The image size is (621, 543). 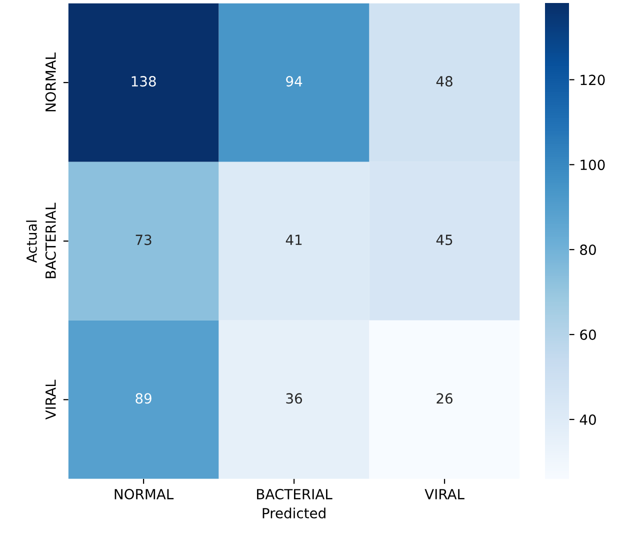 I want to click on y-tick-label: BACTERIAL, so click(x=50, y=240).